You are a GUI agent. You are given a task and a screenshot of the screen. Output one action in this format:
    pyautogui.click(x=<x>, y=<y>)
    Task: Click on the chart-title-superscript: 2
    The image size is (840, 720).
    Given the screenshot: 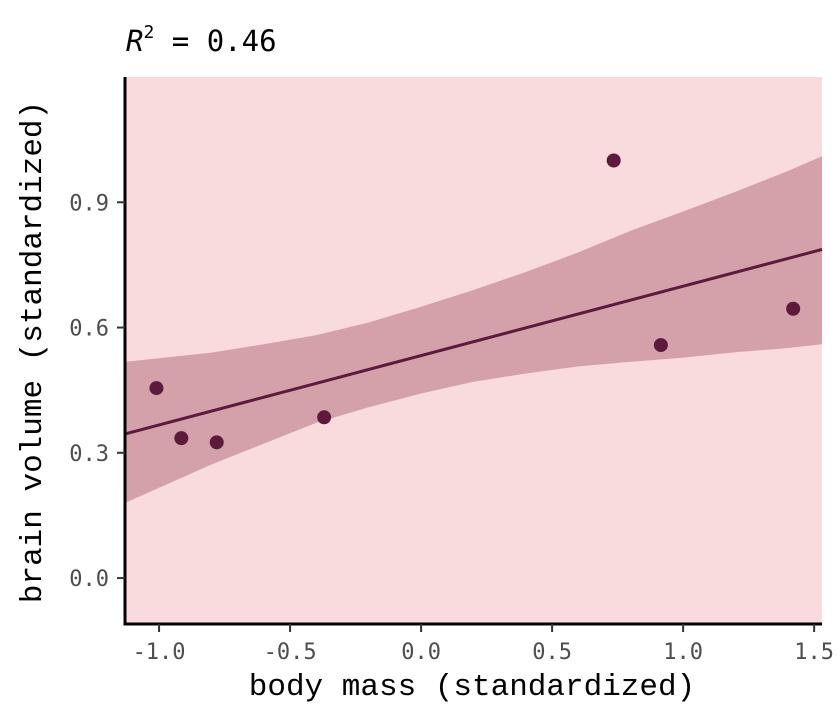 What is the action you would take?
    pyautogui.click(x=148, y=32)
    